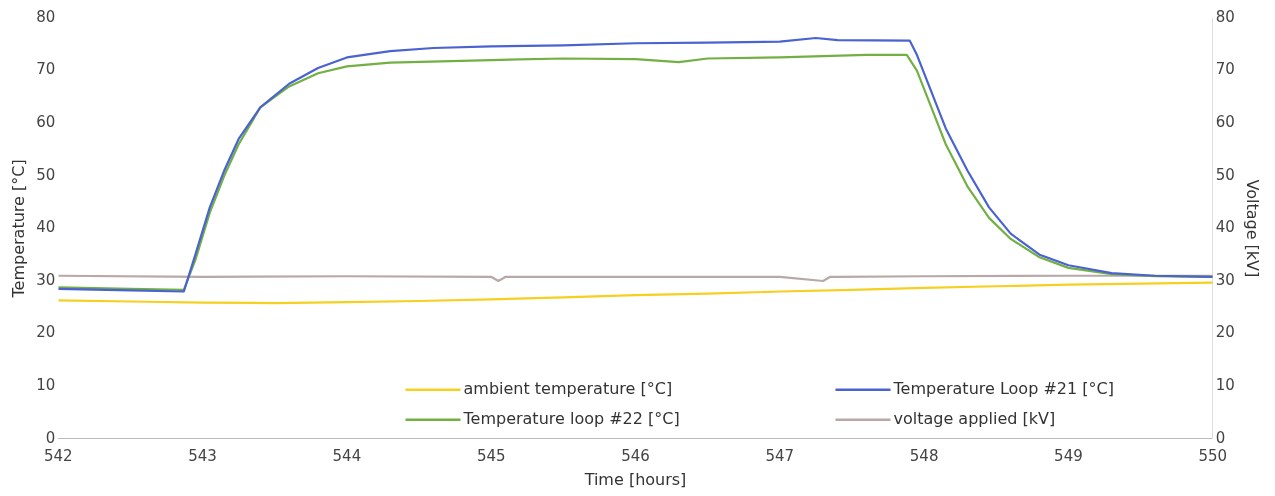 The image size is (1275, 496). What do you see at coordinates (571, 418) in the screenshot?
I see `legend-label: Temperature loop #22 [°C]` at bounding box center [571, 418].